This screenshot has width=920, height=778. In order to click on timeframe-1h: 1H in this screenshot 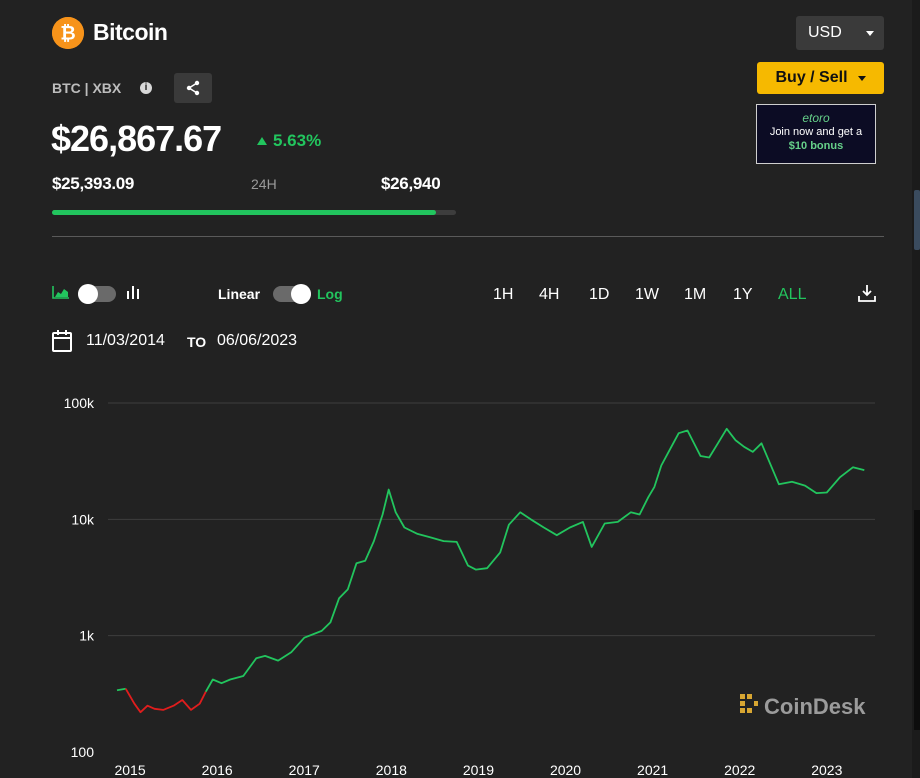, I will do `click(503, 294)`.